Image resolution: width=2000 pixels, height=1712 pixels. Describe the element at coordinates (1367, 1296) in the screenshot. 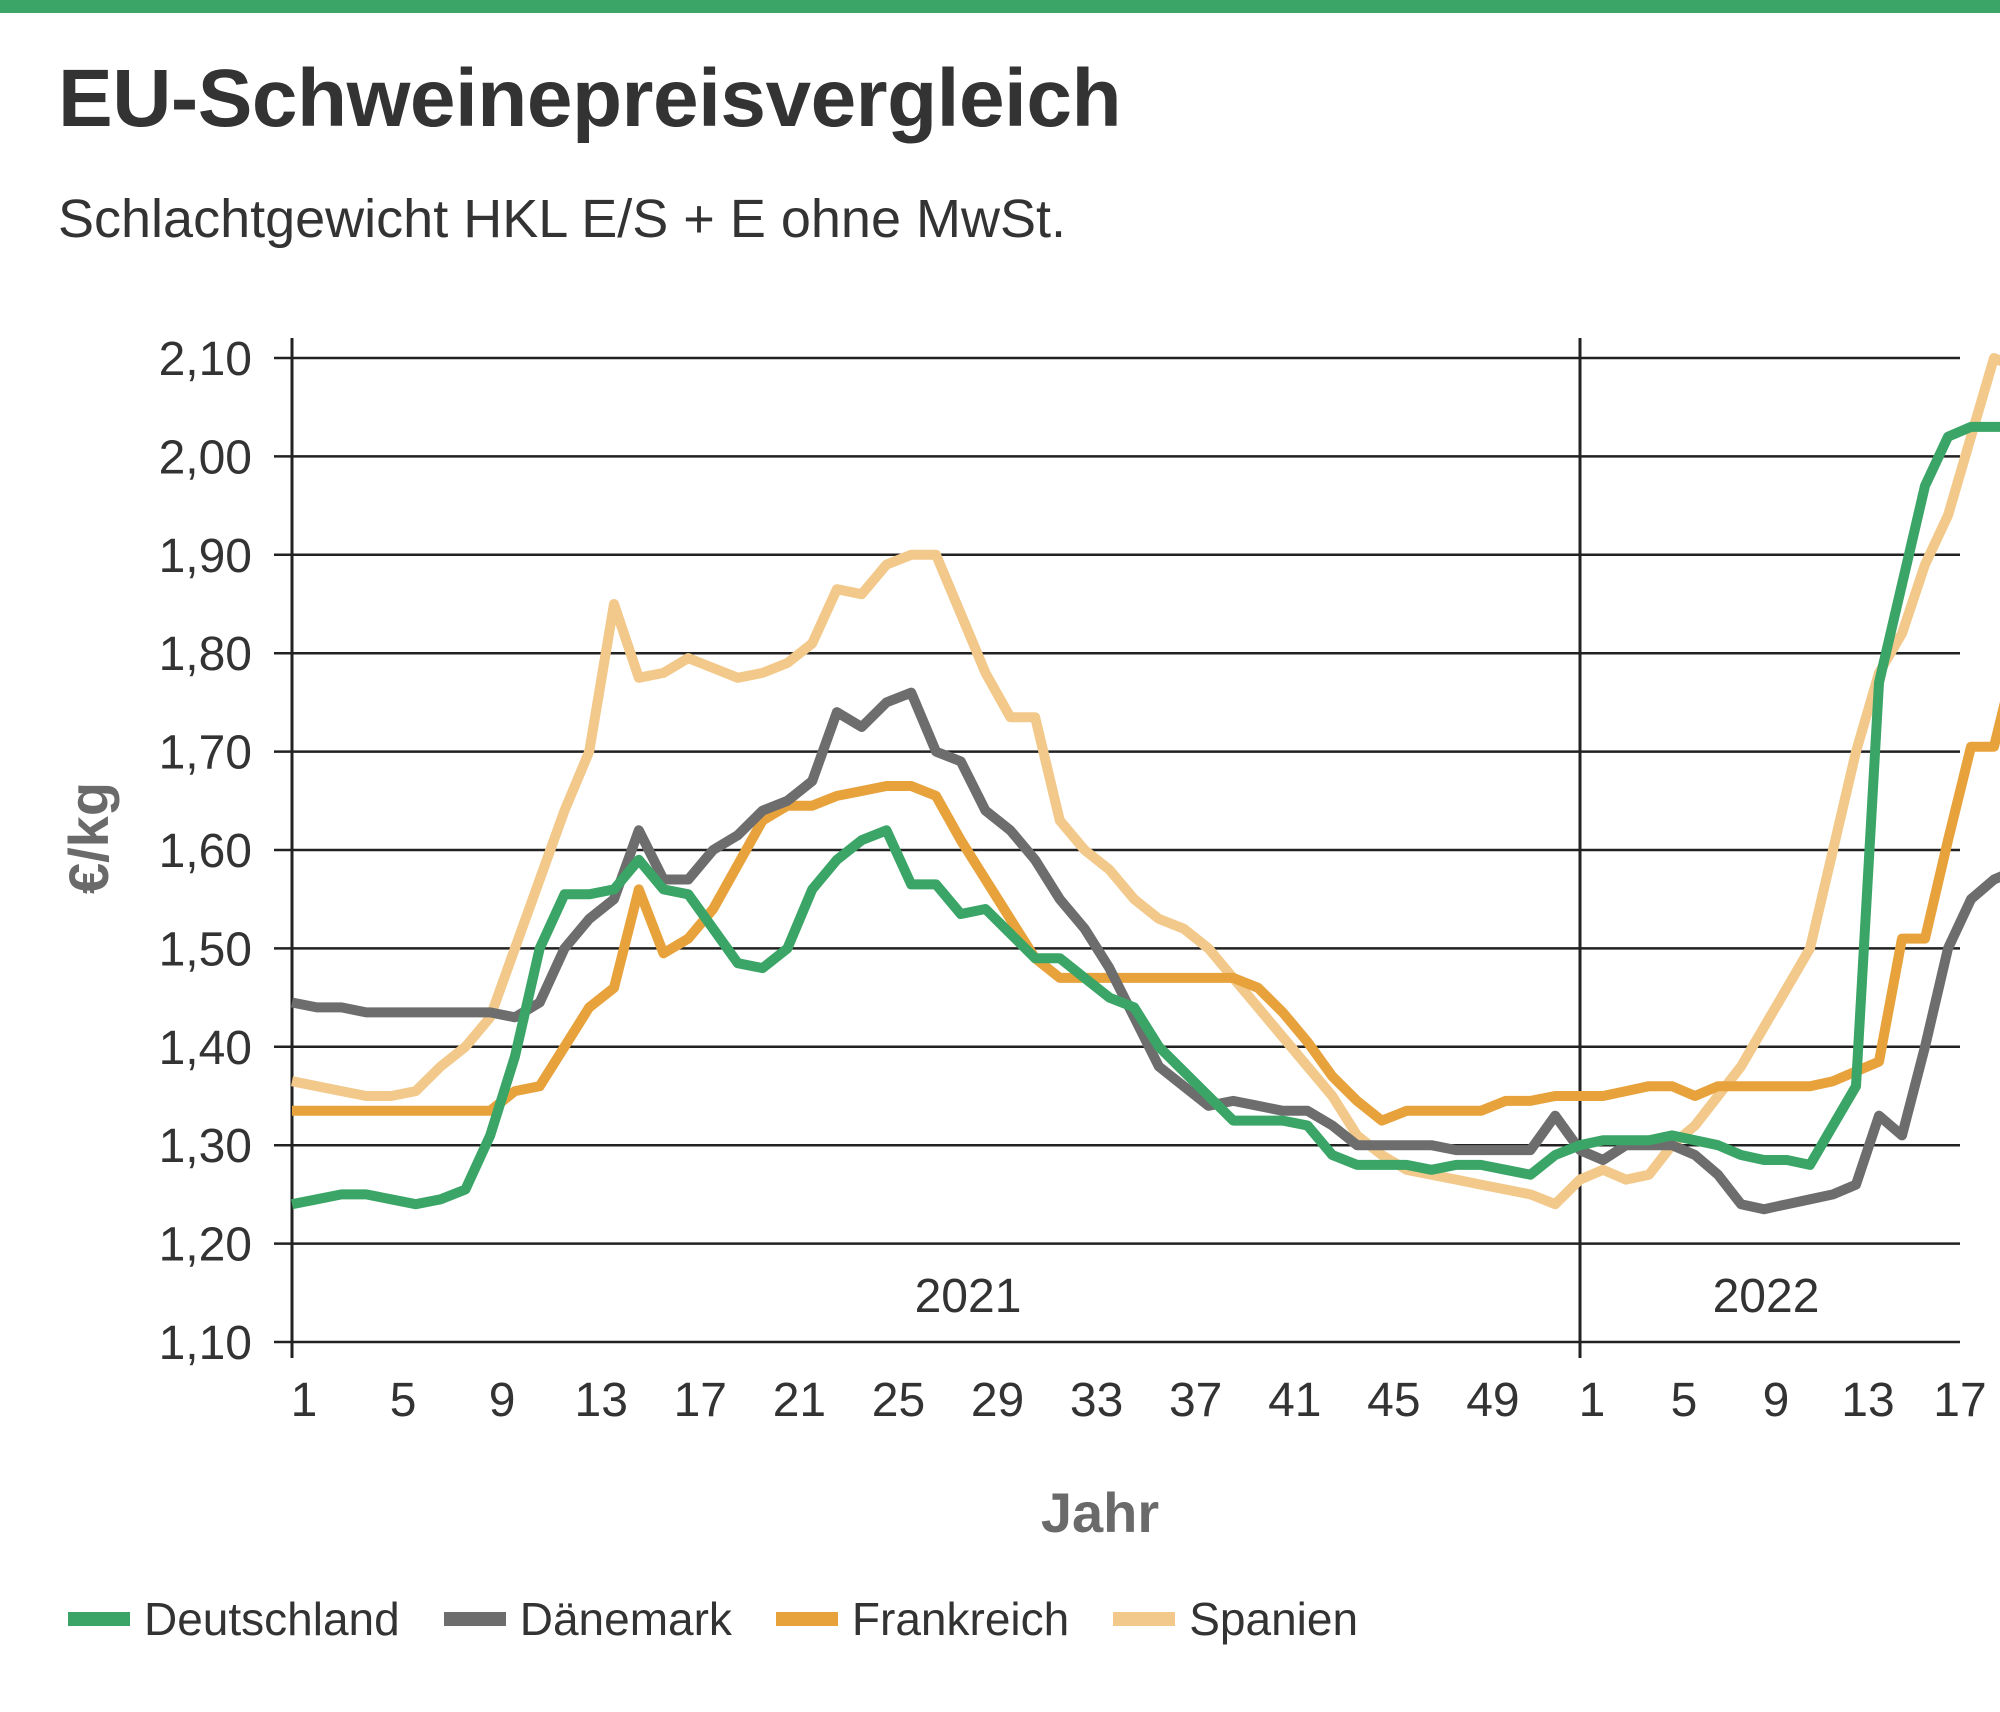

I see `year-labels: 2021 2022` at that location.